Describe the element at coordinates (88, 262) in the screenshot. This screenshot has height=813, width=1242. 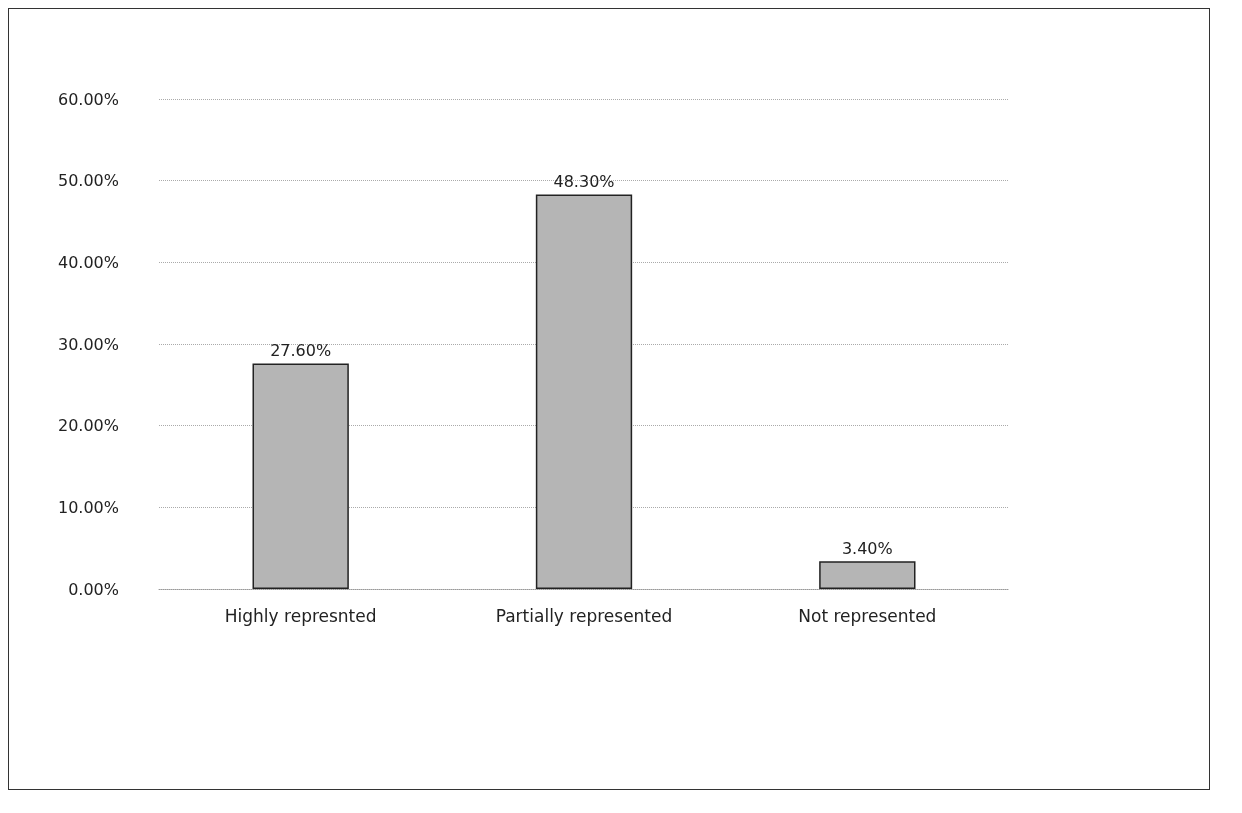
I see `y-tick-label: 40.00%` at that location.